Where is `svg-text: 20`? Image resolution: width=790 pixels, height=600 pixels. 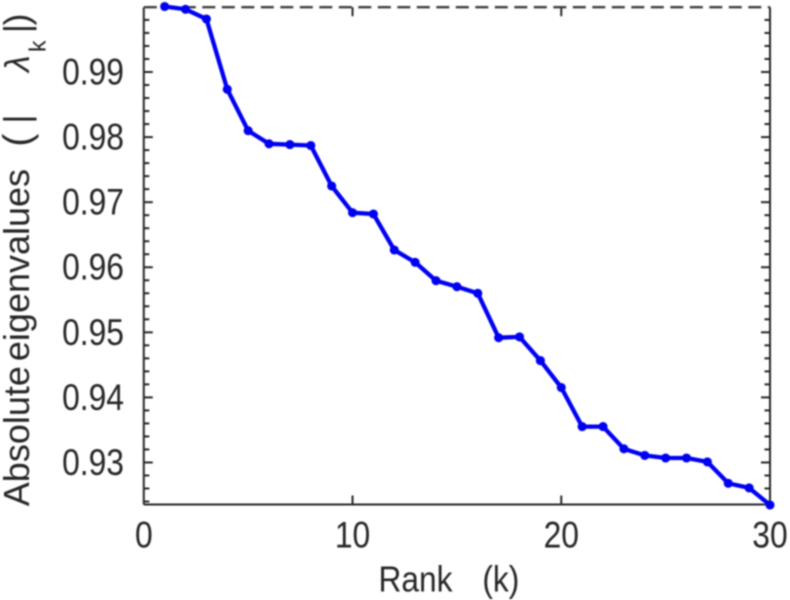
svg-text: 20 is located at coordinates (561, 535).